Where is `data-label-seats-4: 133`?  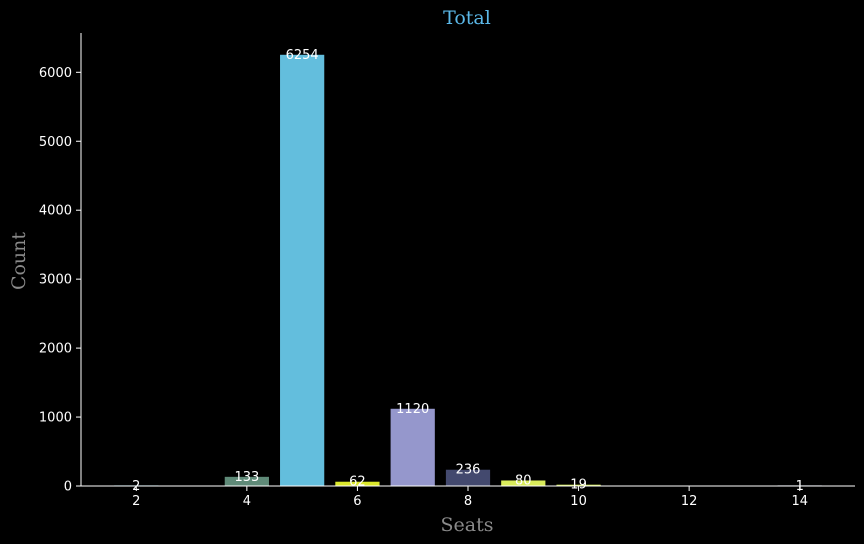 data-label-seats-4: 133 is located at coordinates (246, 477).